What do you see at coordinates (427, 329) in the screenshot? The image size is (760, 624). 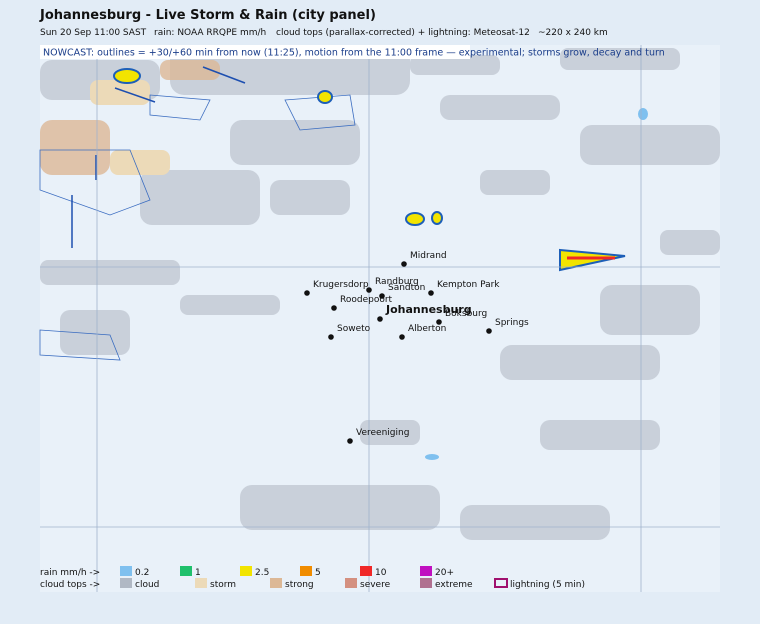 I see `city-label: Alberton` at bounding box center [427, 329].